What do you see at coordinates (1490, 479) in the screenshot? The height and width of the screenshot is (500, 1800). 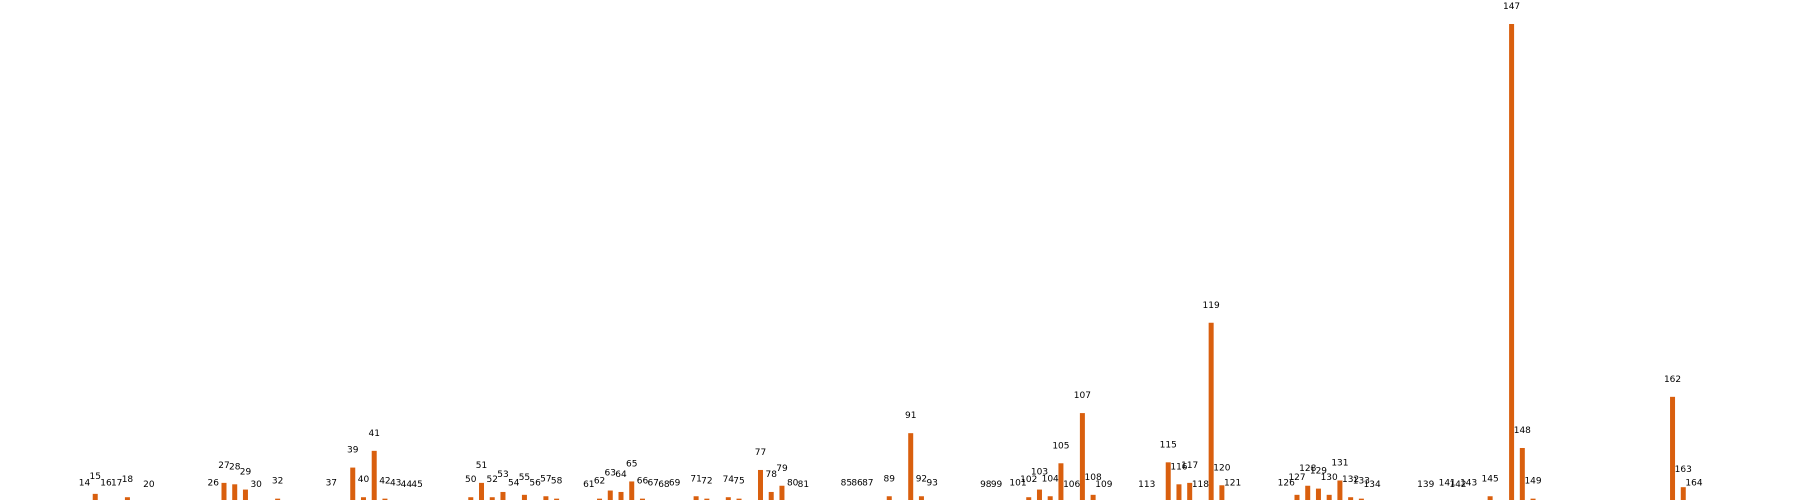 I see `bar-label-145: 145` at bounding box center [1490, 479].